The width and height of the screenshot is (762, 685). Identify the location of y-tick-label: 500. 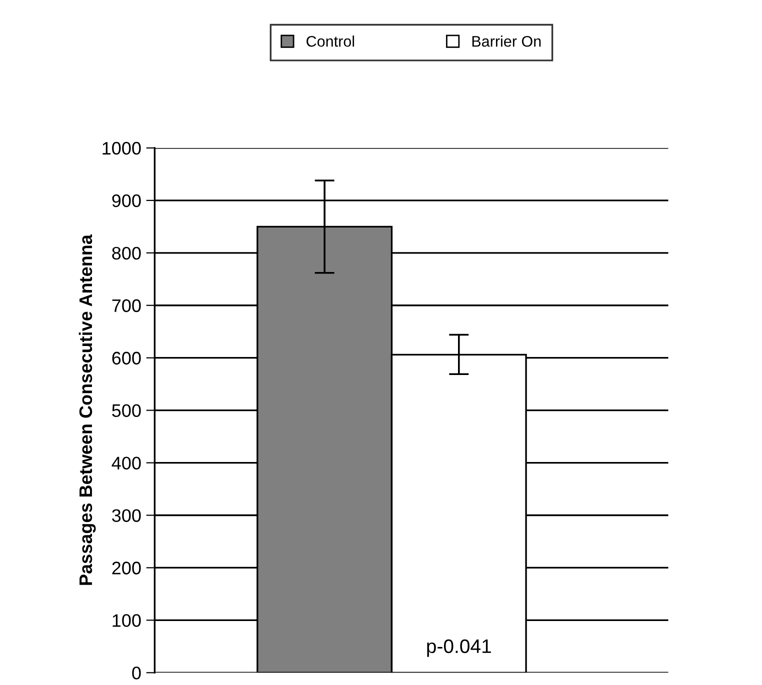
(126, 411).